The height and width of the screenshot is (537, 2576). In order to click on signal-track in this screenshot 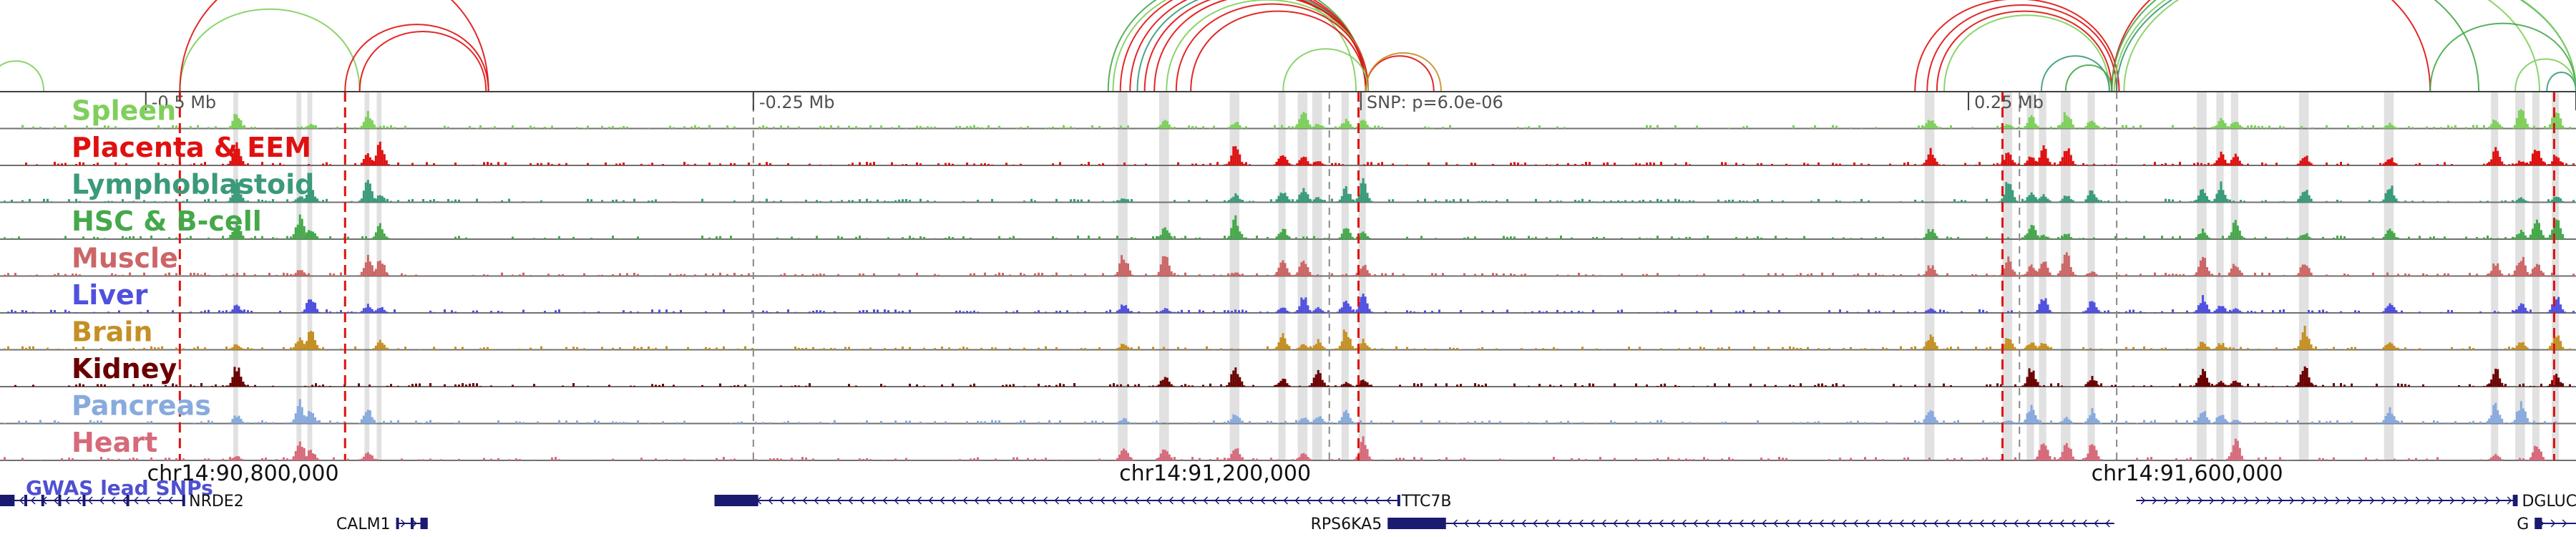, I will do `click(1288, 448)`.